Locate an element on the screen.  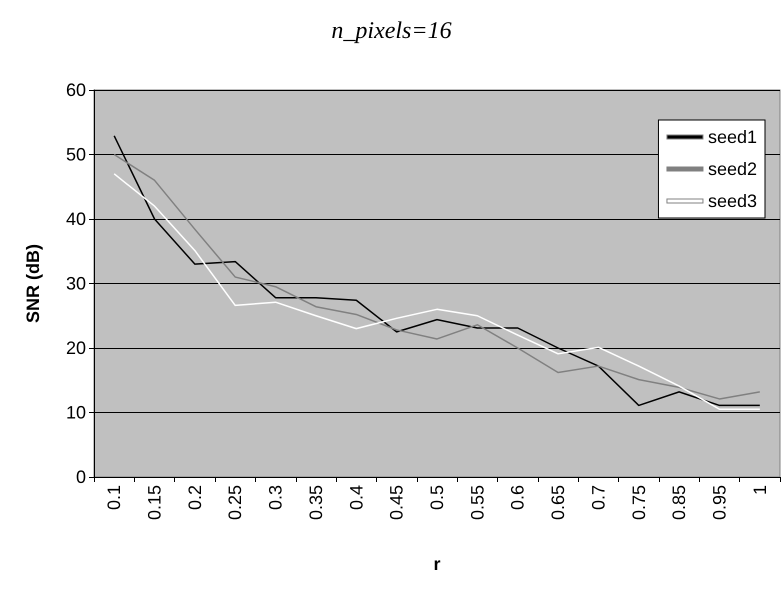
x-tick-label: 0.45 is located at coordinates (396, 502).